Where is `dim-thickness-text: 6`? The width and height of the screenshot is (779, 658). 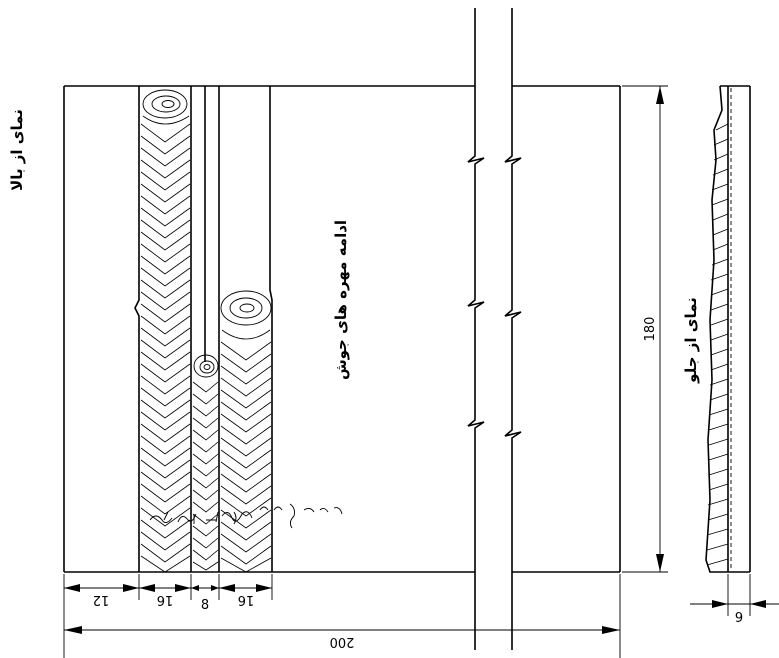
dim-thickness-text: 6 is located at coordinates (739, 615).